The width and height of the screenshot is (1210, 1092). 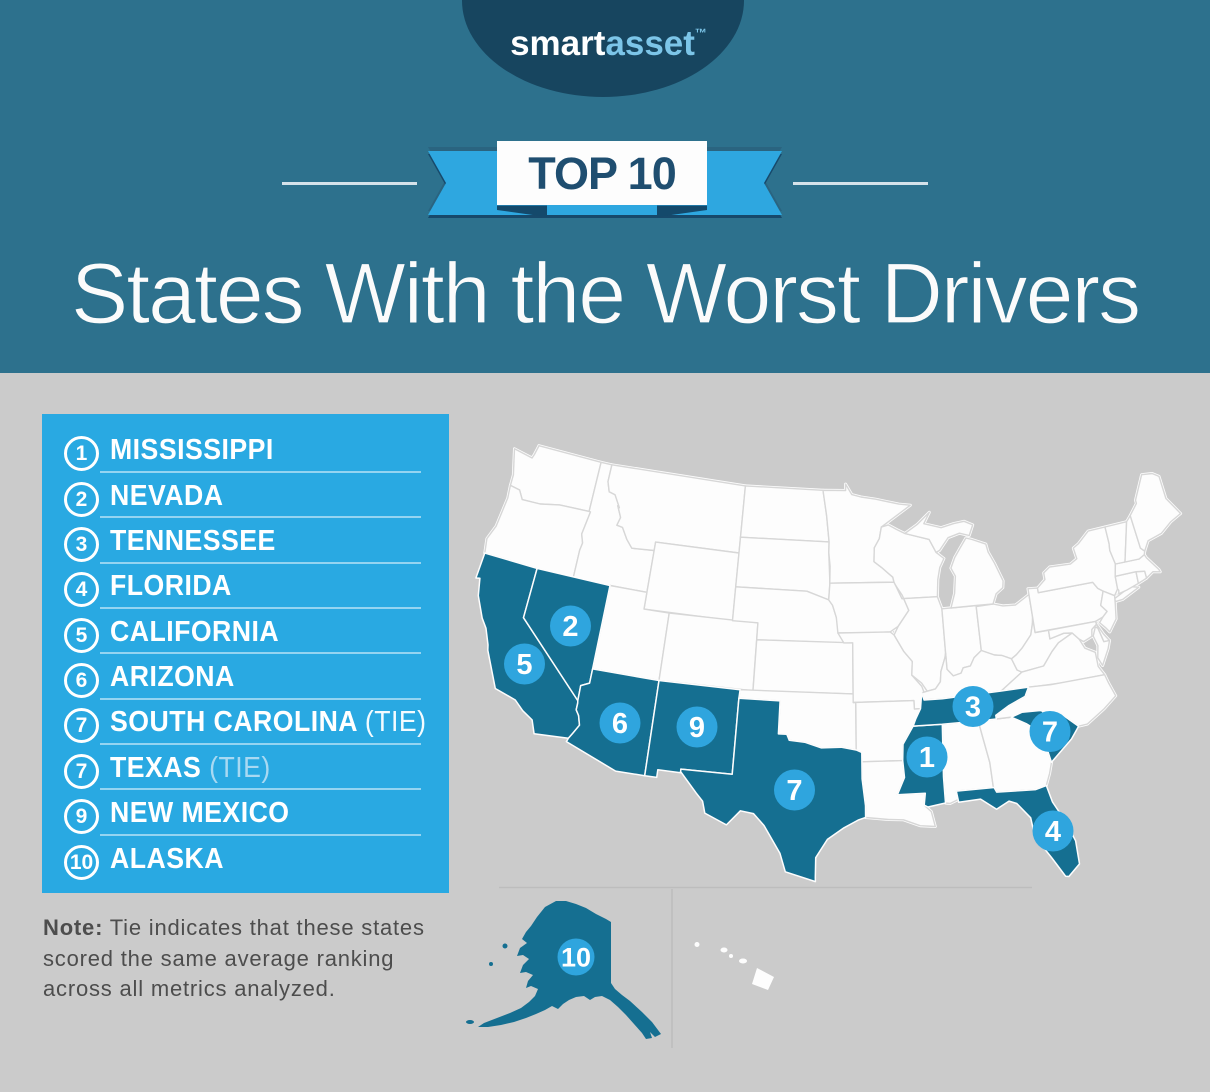 What do you see at coordinates (601, 173) in the screenshot?
I see `svg-text: TOP 10` at bounding box center [601, 173].